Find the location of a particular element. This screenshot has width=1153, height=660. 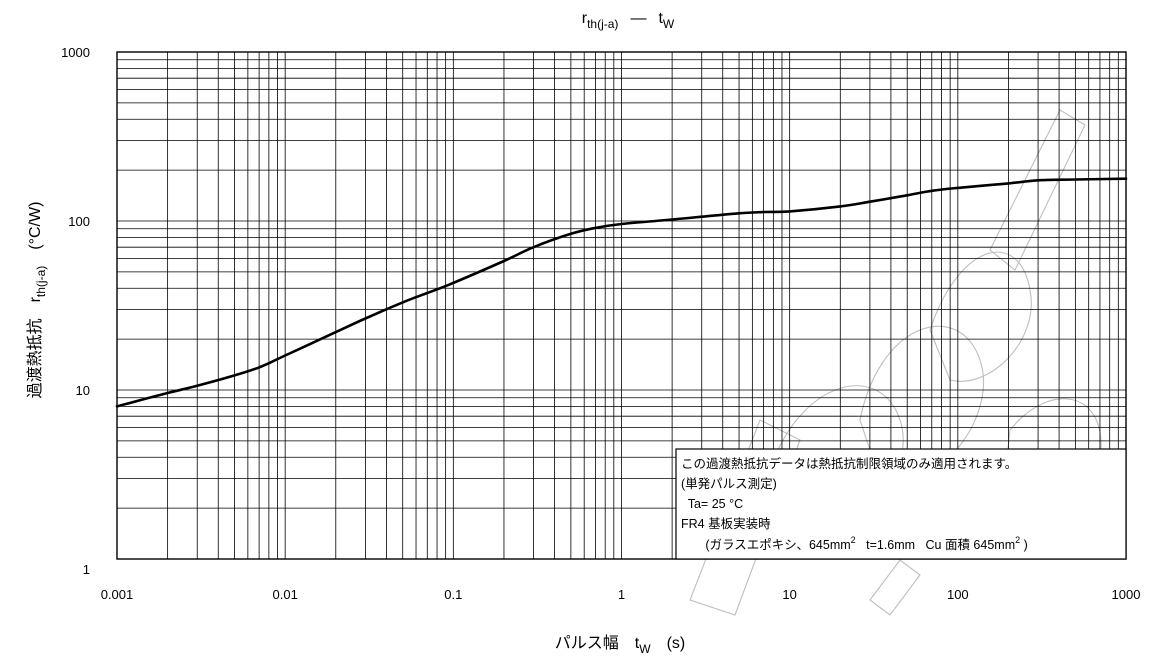

x-tick-label: 1000 is located at coordinates (1126, 594).